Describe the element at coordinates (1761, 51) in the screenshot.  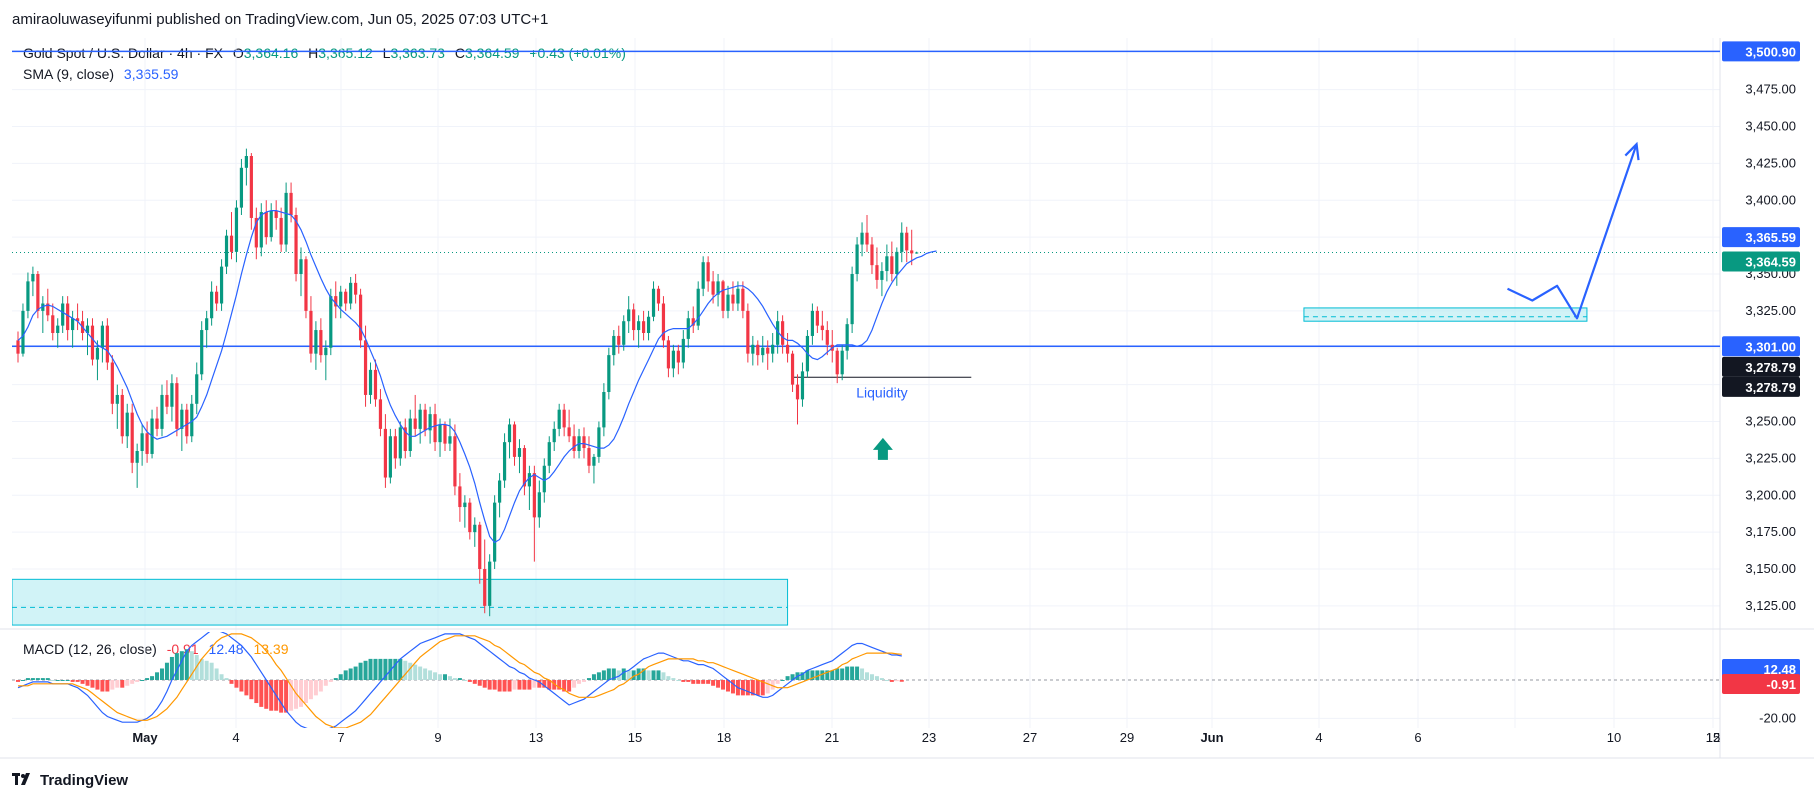
I see `price-badge-top-level: 3,500.90` at that location.